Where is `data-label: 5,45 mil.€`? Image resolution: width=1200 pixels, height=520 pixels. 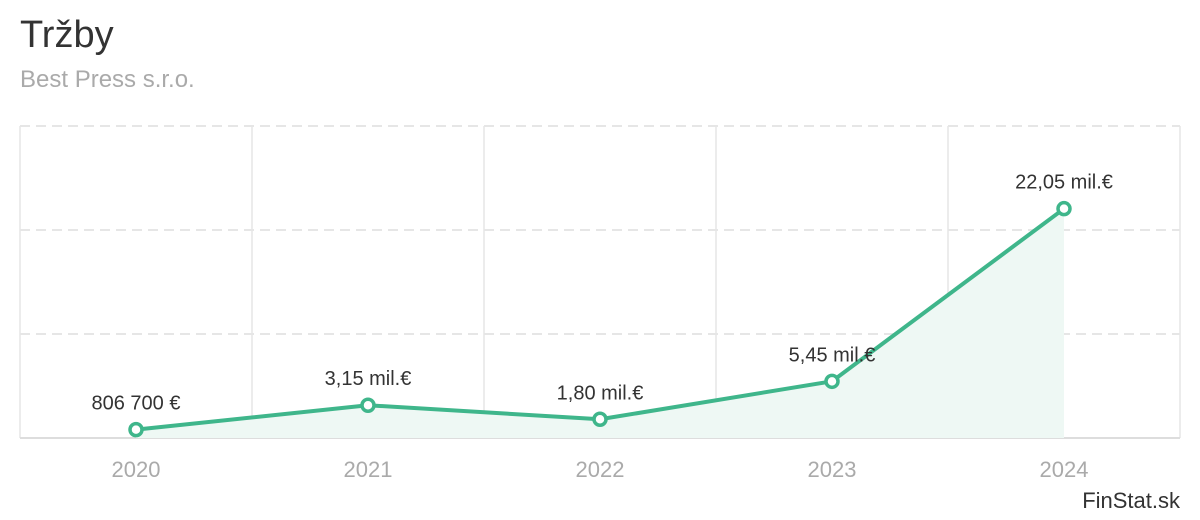
data-label: 5,45 mil.€ is located at coordinates (832, 355).